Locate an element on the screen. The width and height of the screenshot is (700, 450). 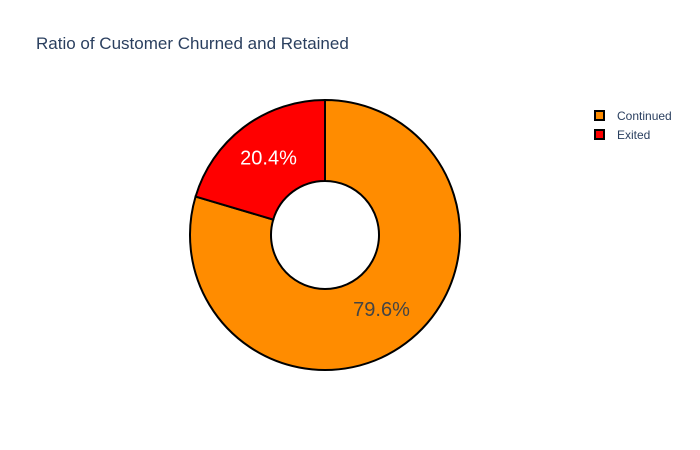
slice-label-continued: 79.6% is located at coordinates (381, 310).